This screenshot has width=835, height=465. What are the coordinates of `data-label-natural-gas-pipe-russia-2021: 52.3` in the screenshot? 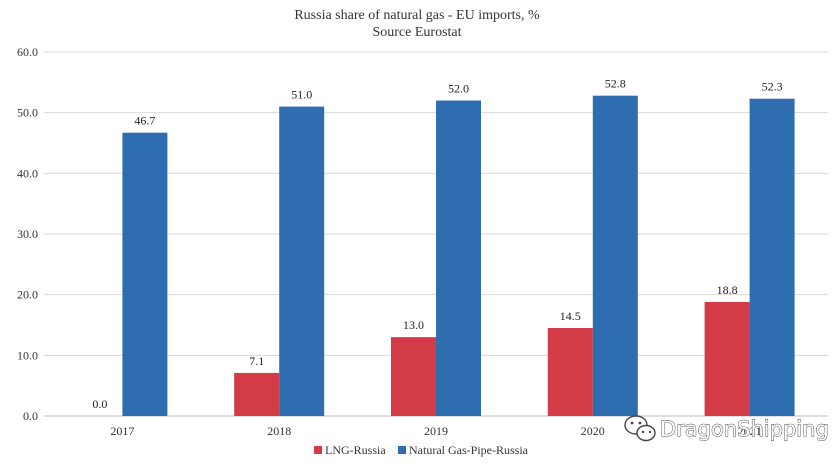 It's located at (772, 87).